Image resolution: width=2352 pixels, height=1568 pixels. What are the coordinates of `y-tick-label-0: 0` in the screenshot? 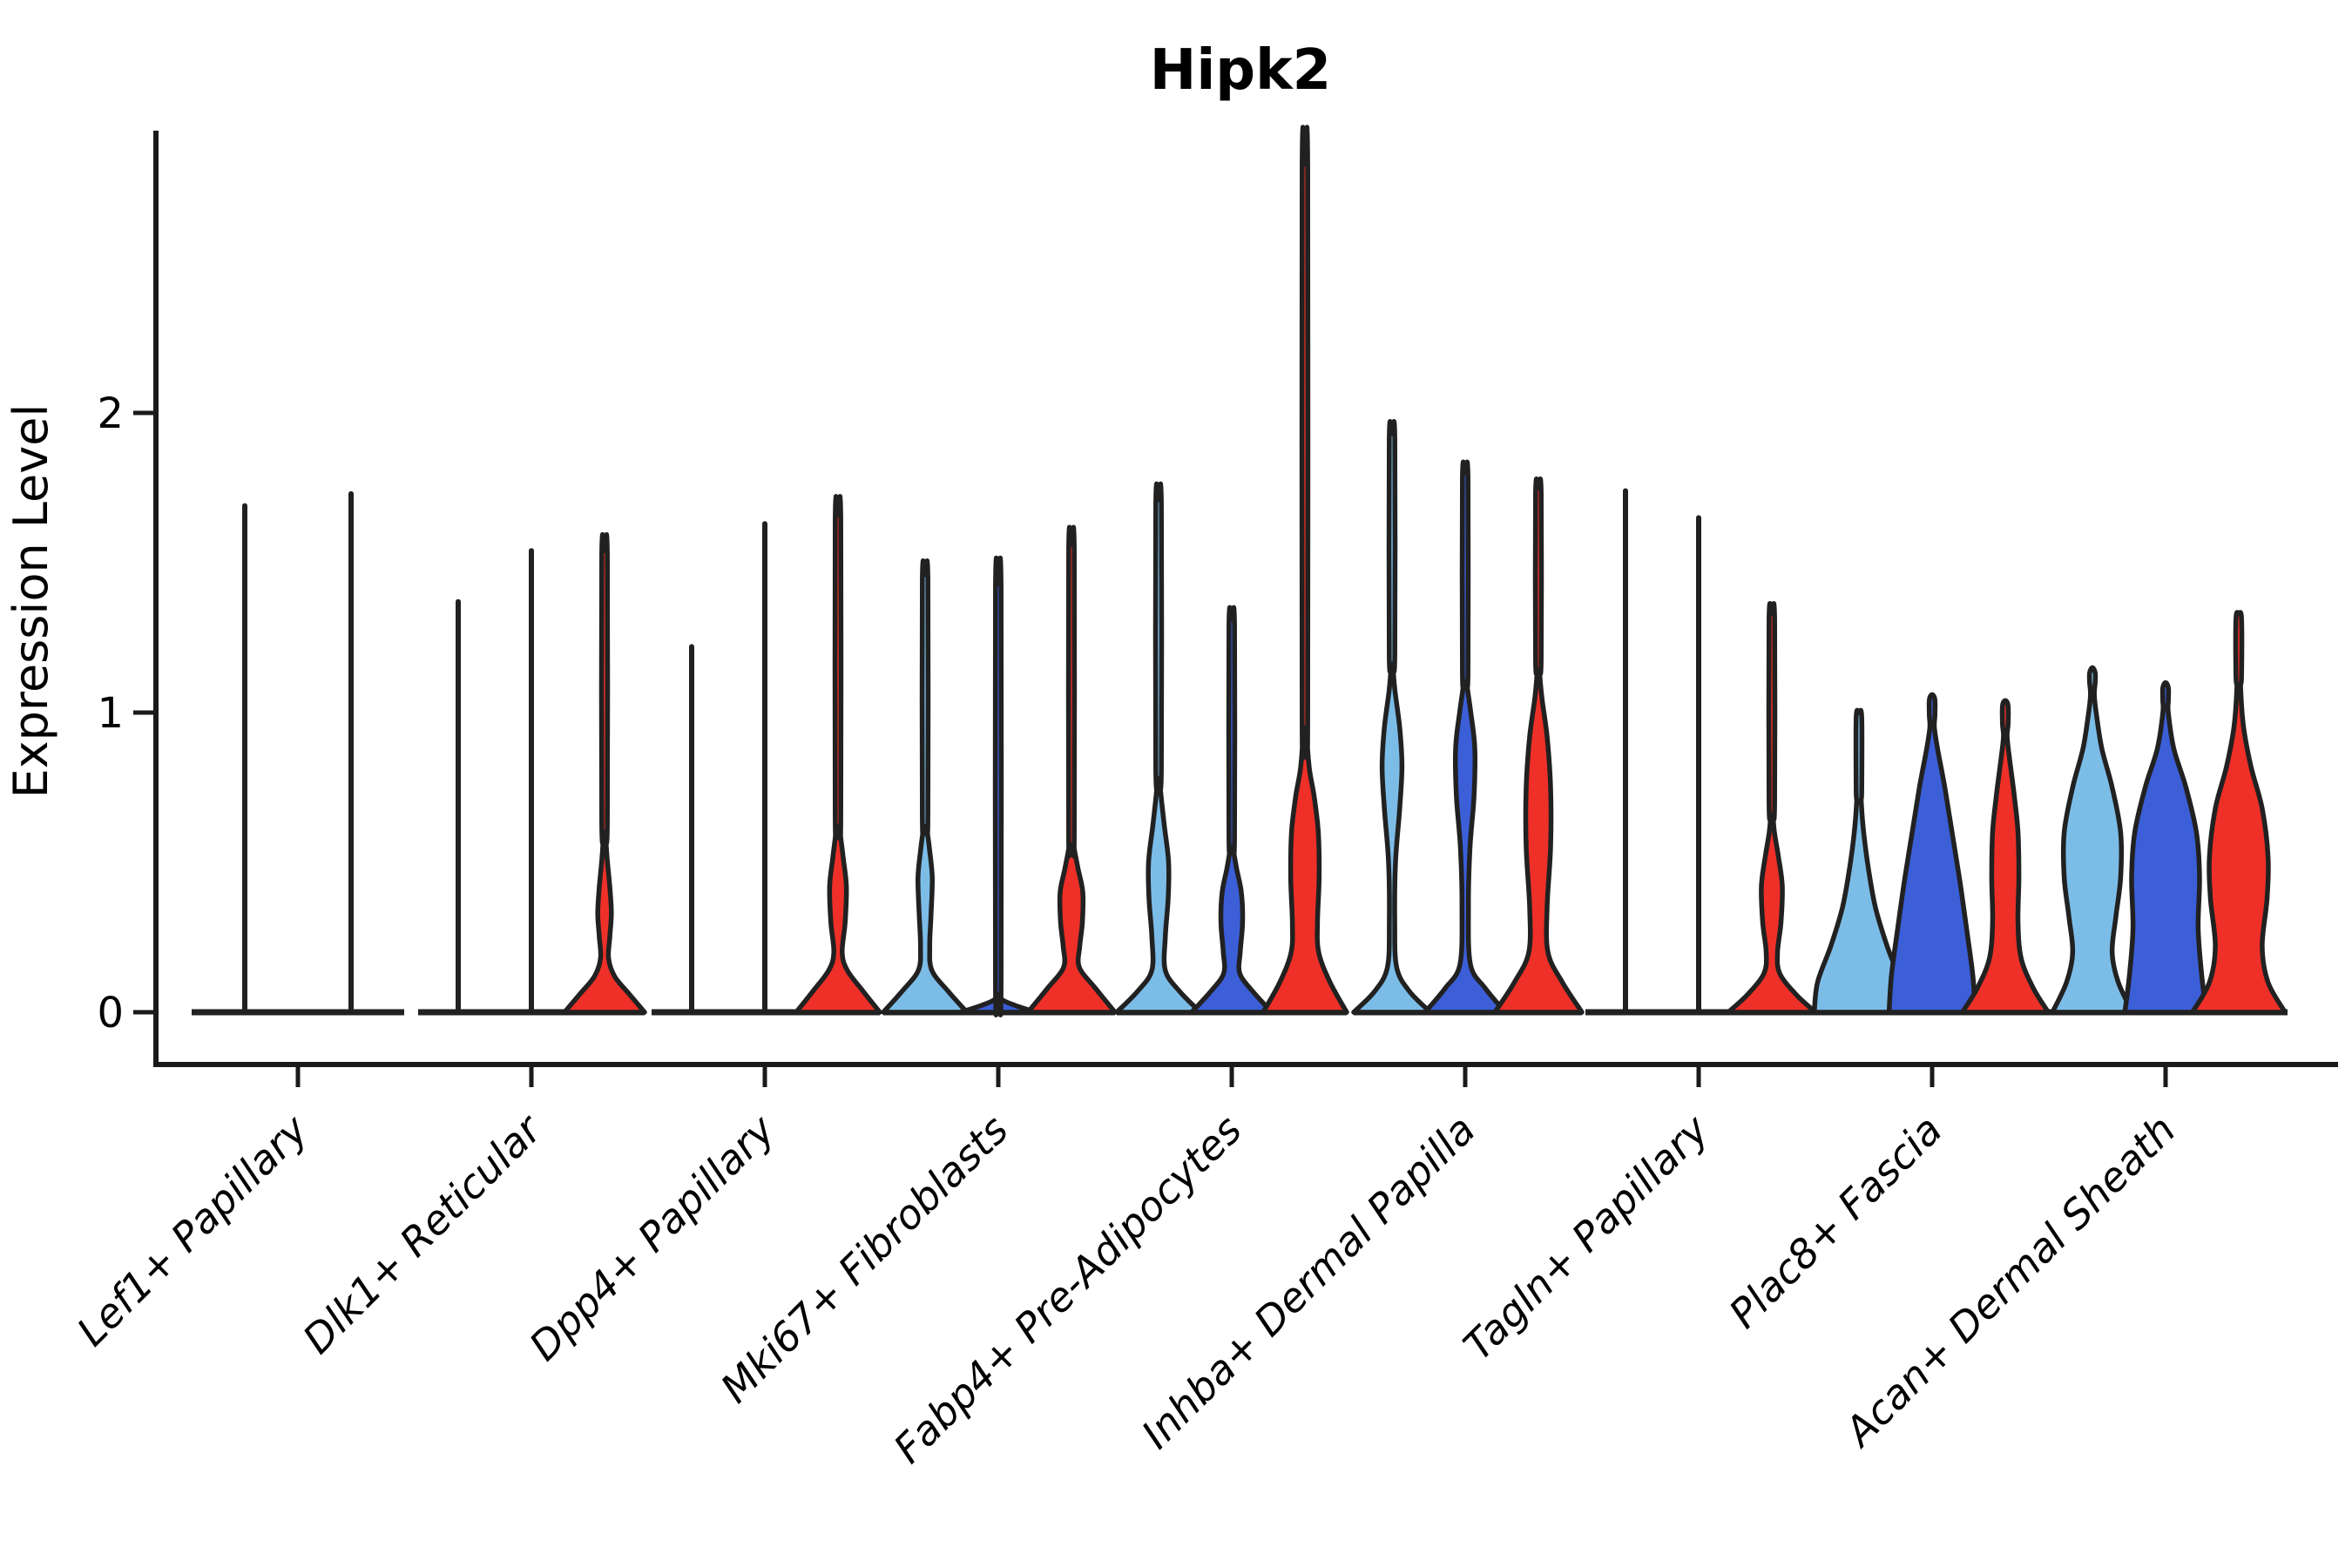 It's located at (110, 1013).